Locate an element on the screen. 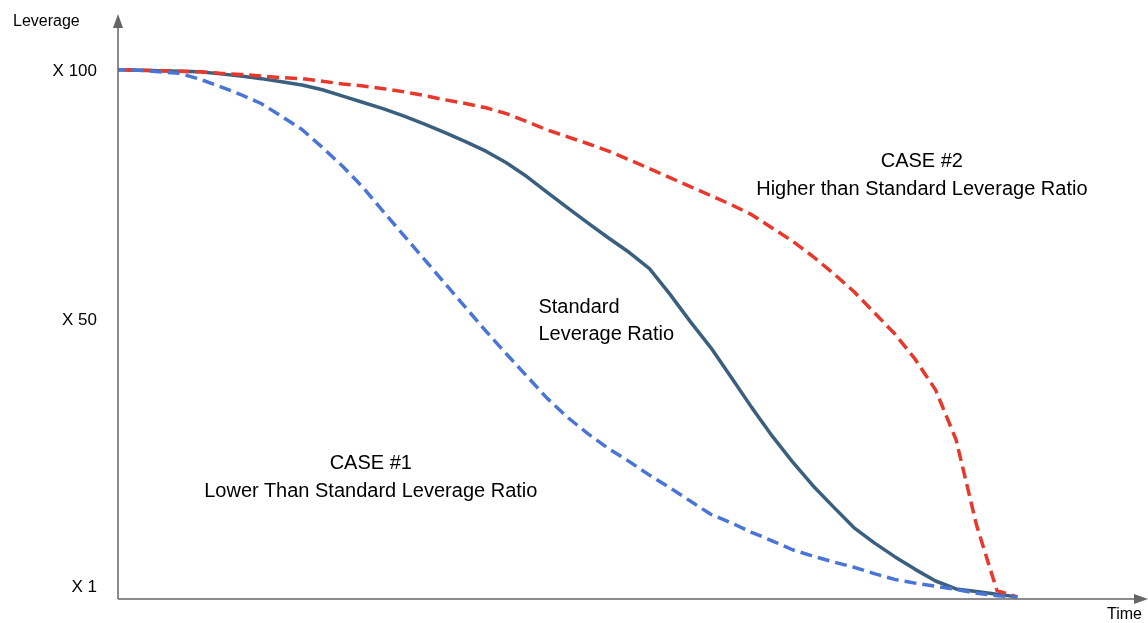 This screenshot has width=1148, height=623. annotation: CASE #2 is located at coordinates (921, 159).